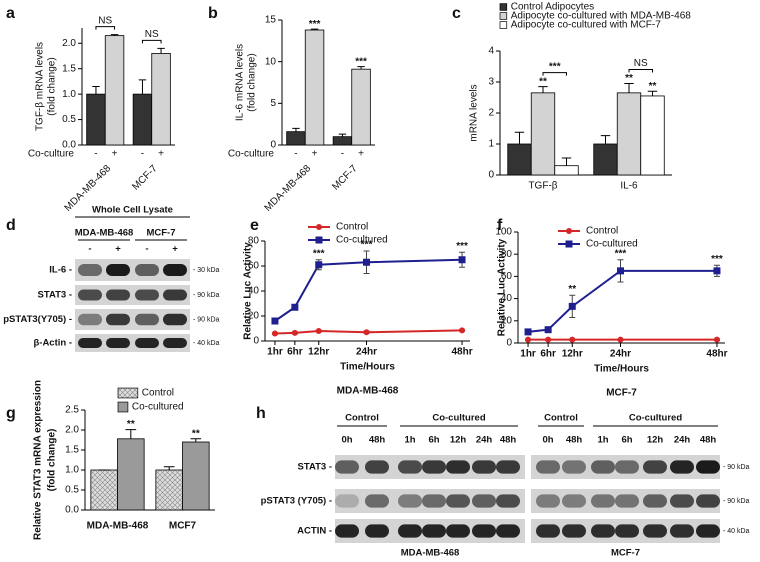  Describe the element at coordinates (641, 71) in the screenshot. I see `bracket` at that location.